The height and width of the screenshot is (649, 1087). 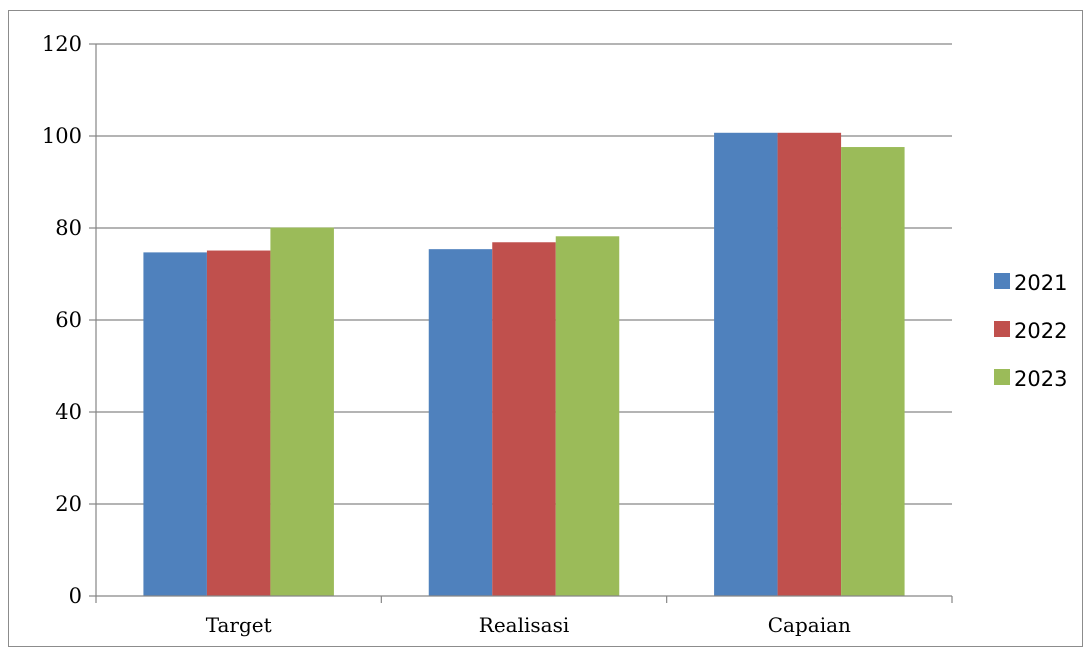 What do you see at coordinates (1002, 281) in the screenshot?
I see `legend-swatch-2021` at bounding box center [1002, 281].